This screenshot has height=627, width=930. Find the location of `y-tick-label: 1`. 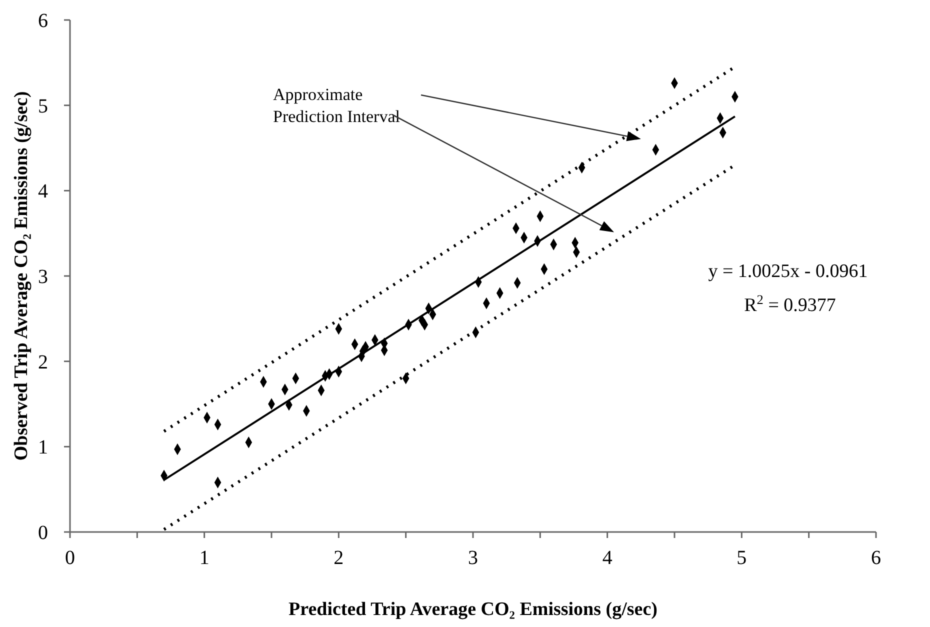

y-tick-label: 1 is located at coordinates (43, 447).